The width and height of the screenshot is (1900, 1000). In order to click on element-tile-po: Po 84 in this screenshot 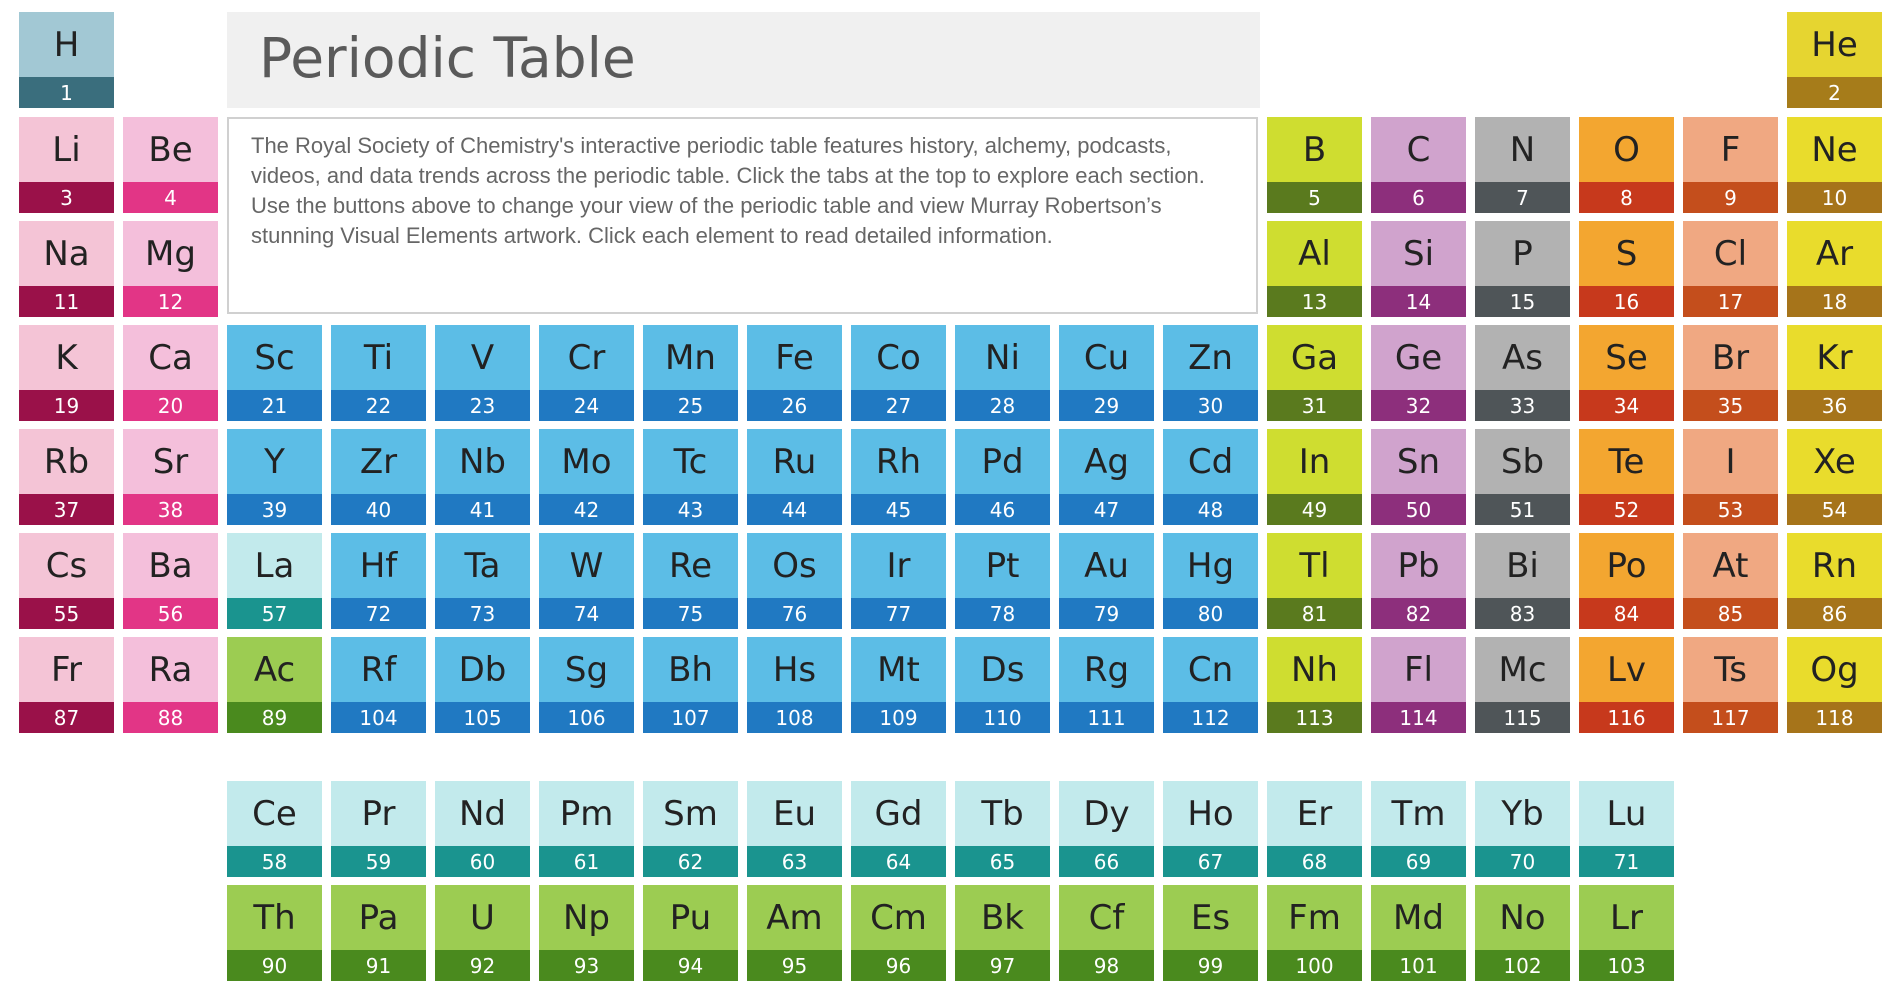, I will do `click(1626, 581)`.